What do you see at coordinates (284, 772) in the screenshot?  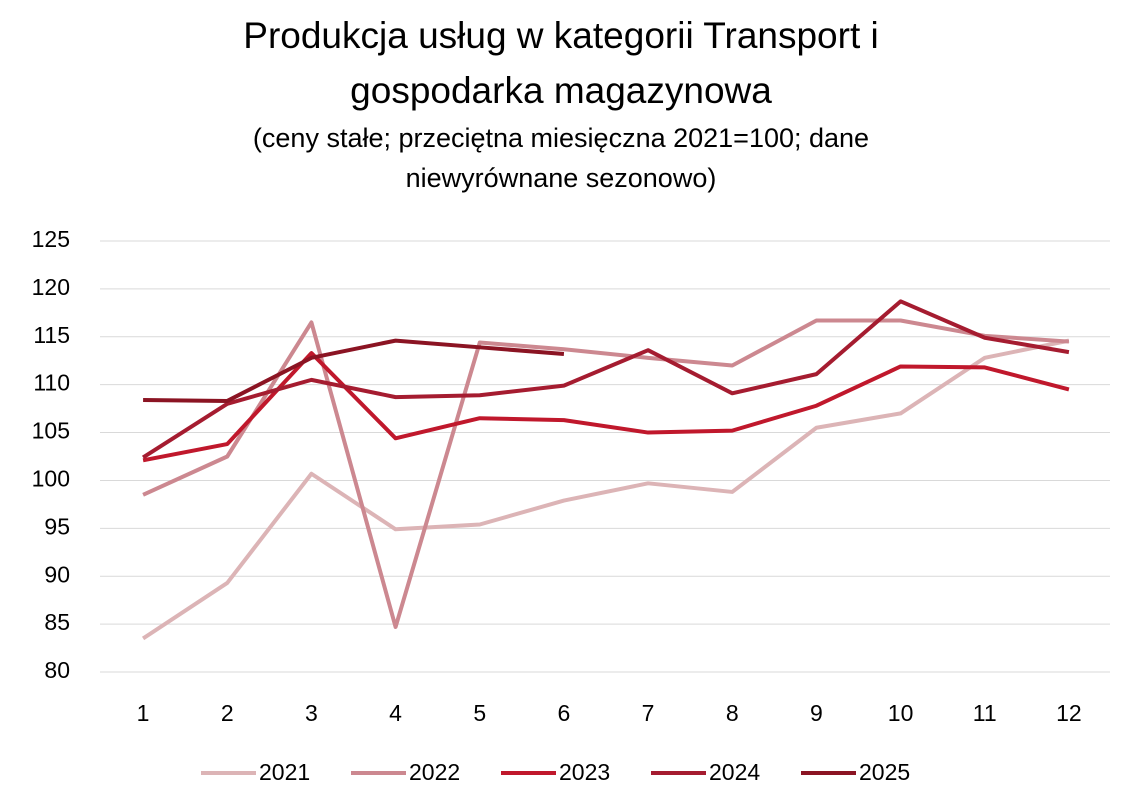 I see `legend-label: 2021` at bounding box center [284, 772].